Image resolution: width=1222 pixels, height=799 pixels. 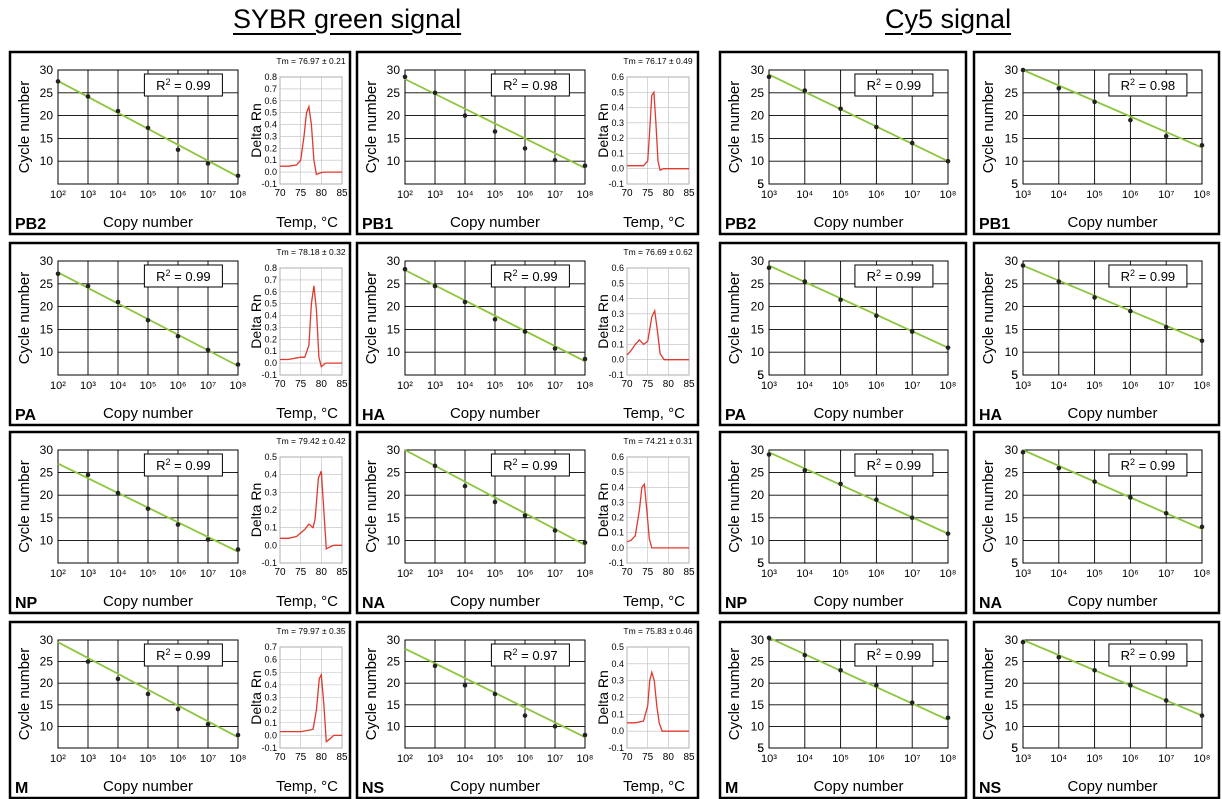 What do you see at coordinates (310, 61) in the screenshot?
I see `melting-temperature-label: Tm = 76.97 ± 0.21` at bounding box center [310, 61].